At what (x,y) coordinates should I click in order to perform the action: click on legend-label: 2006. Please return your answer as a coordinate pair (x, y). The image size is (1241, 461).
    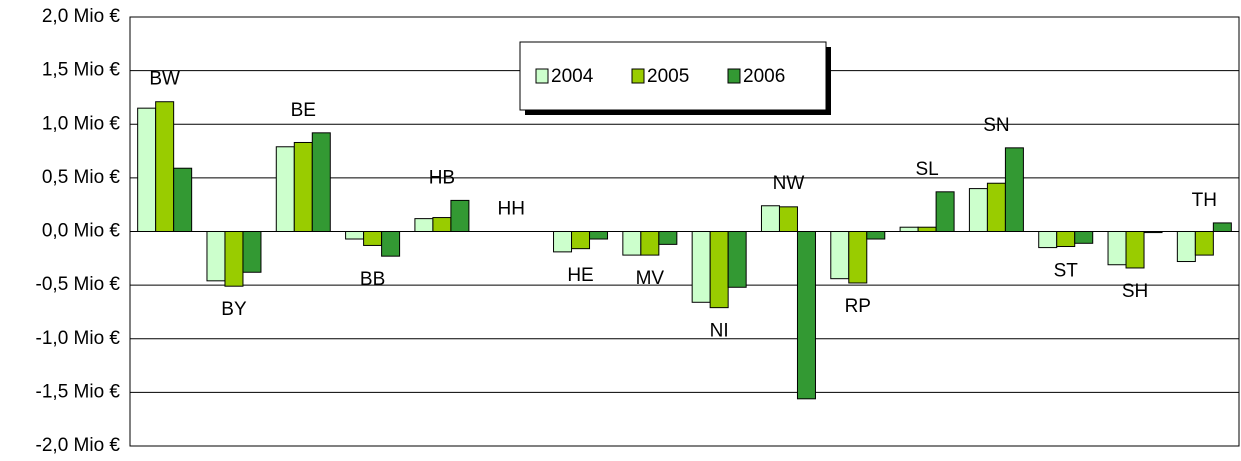
    Looking at the image, I should click on (764, 76).